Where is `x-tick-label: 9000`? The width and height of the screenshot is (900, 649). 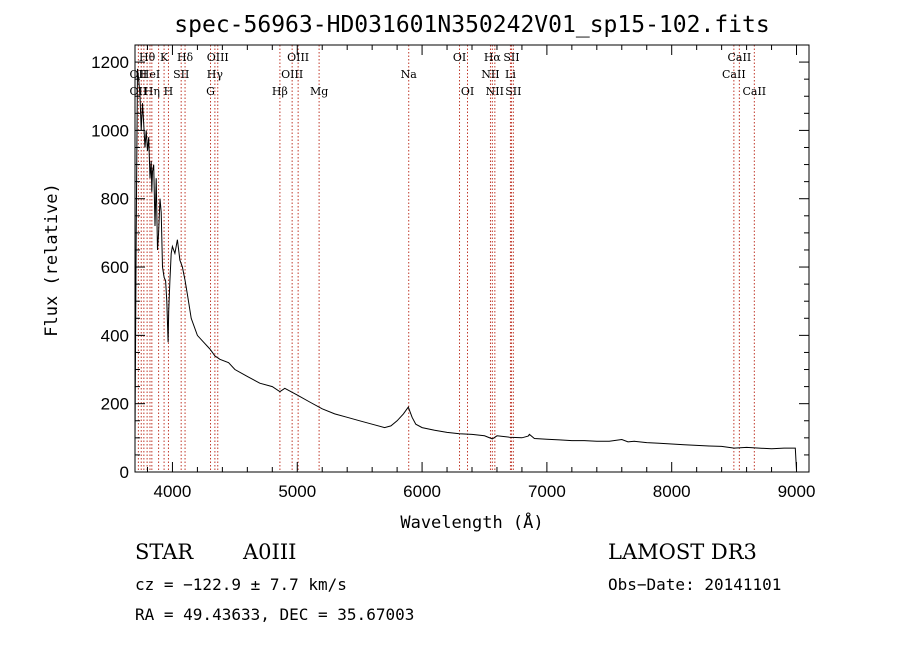 x-tick-label: 9000 is located at coordinates (797, 491).